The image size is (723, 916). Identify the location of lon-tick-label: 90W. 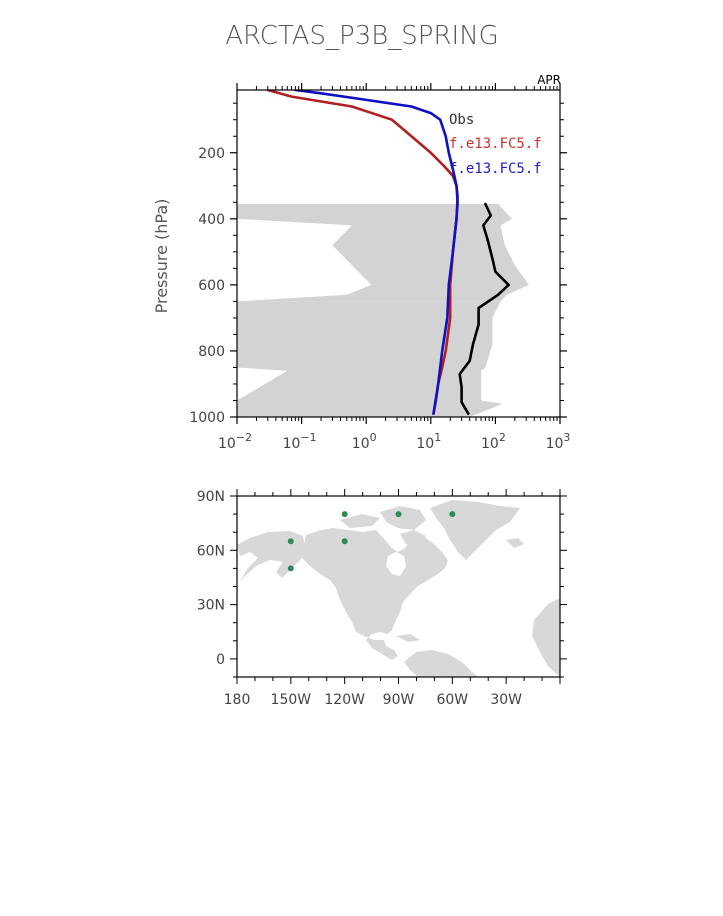
(399, 700).